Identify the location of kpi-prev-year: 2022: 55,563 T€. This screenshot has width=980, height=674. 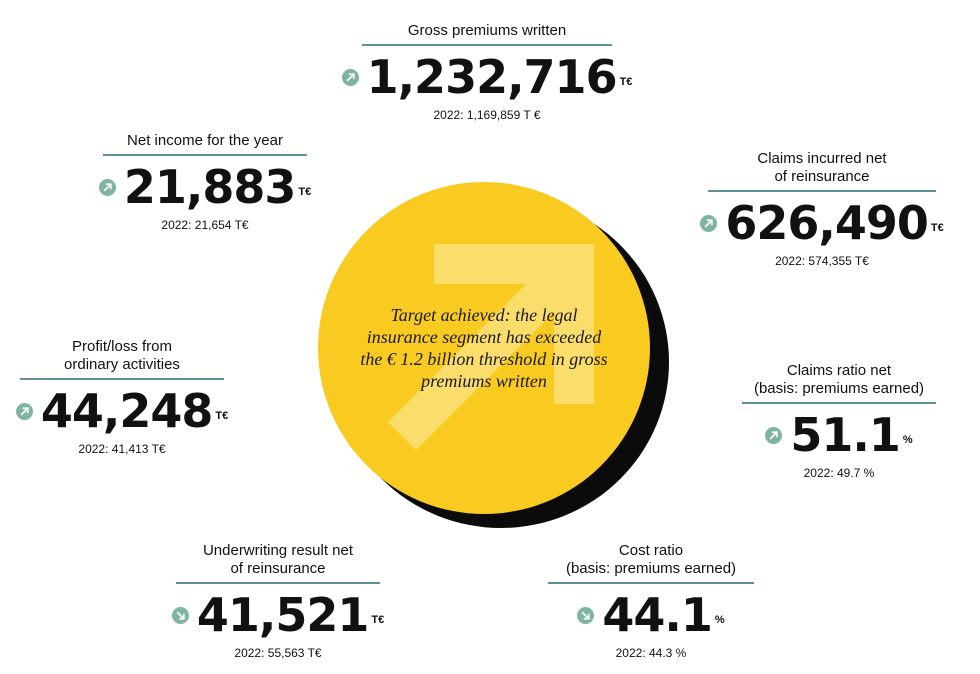
(278, 653).